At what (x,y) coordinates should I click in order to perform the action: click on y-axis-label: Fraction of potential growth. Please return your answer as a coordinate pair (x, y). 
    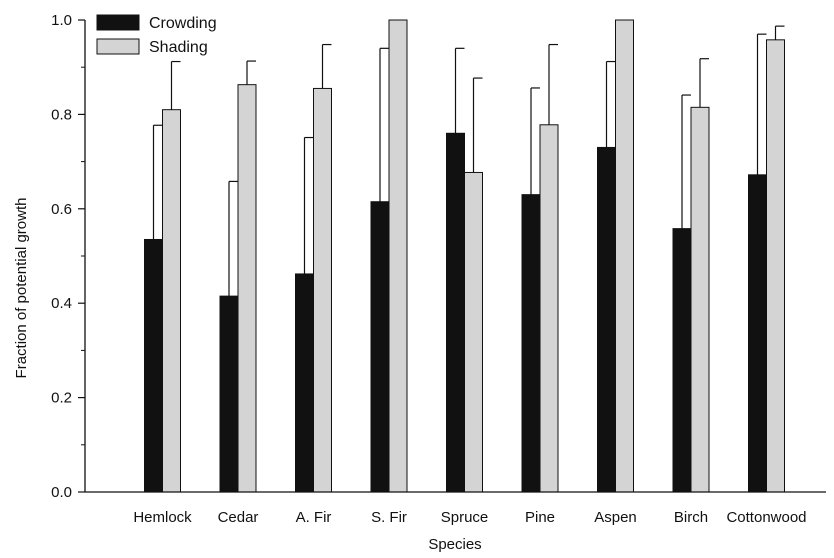
    Looking at the image, I should click on (21, 288).